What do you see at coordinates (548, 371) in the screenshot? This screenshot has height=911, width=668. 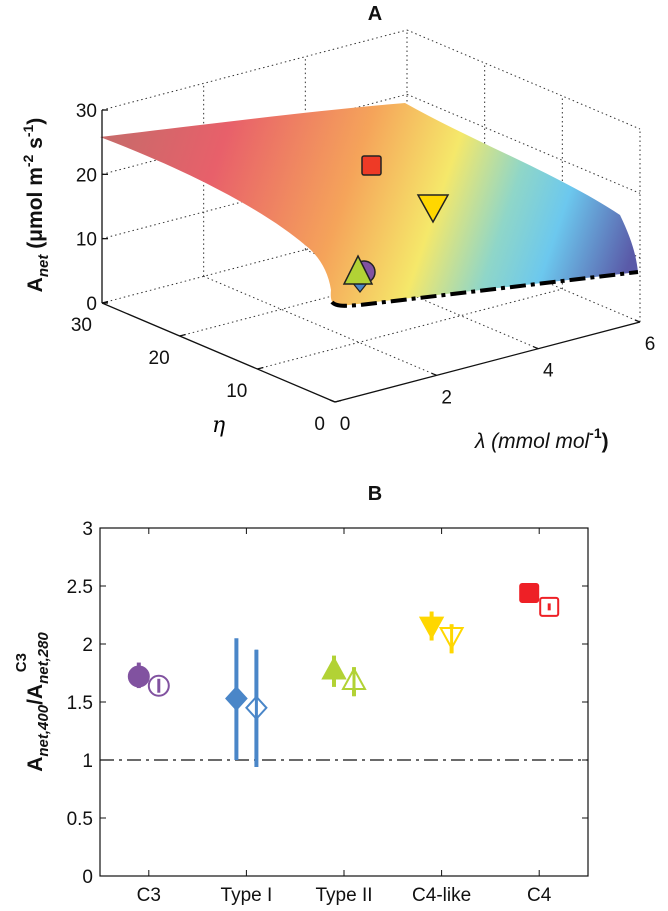 I see `lambda-tick-label: 4` at bounding box center [548, 371].